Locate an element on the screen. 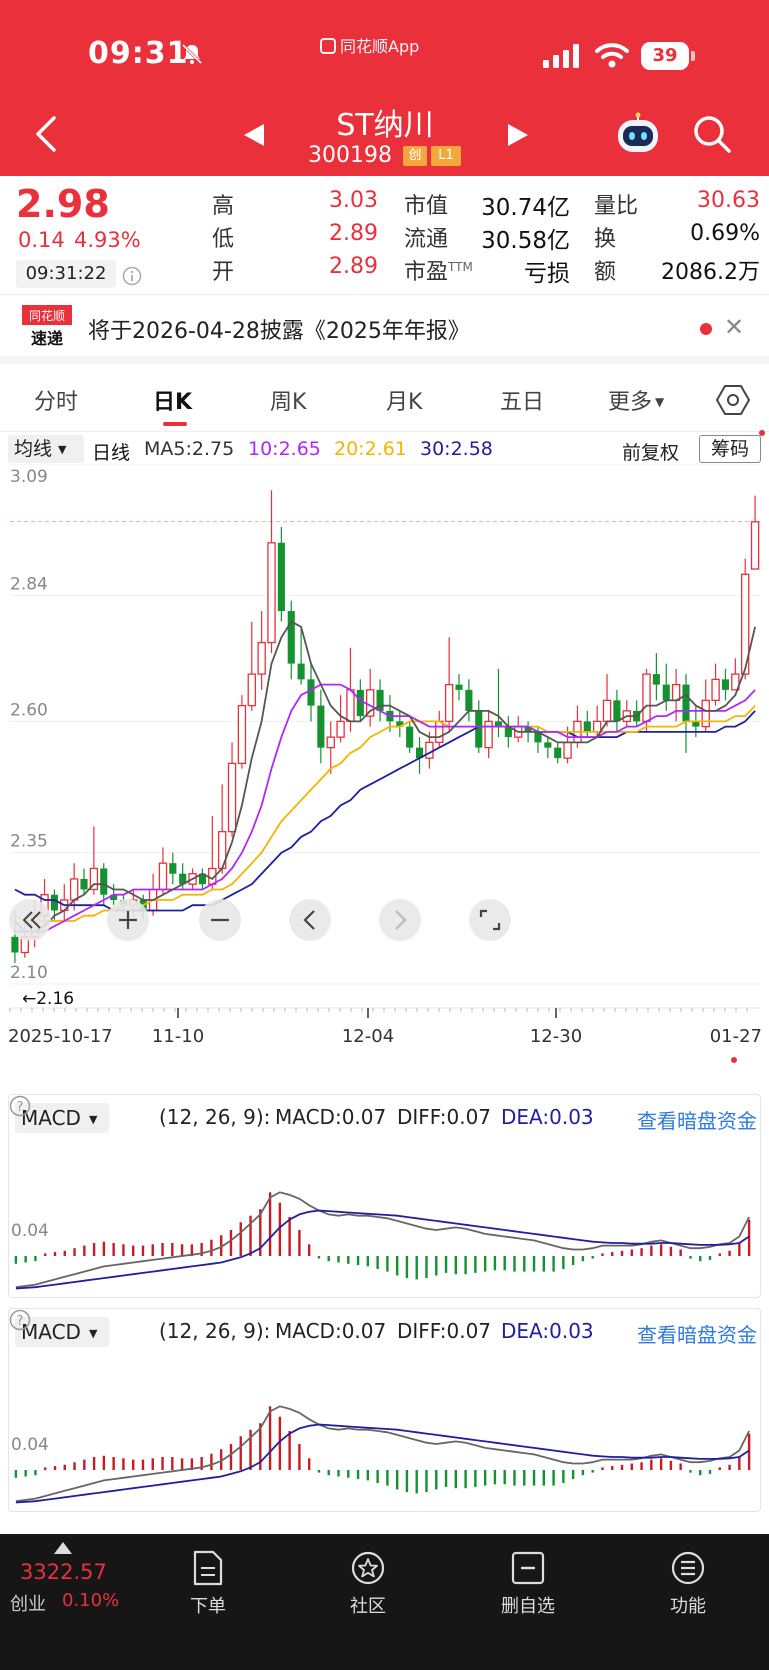  nav-order-button: 下单 is located at coordinates (208, 1582).